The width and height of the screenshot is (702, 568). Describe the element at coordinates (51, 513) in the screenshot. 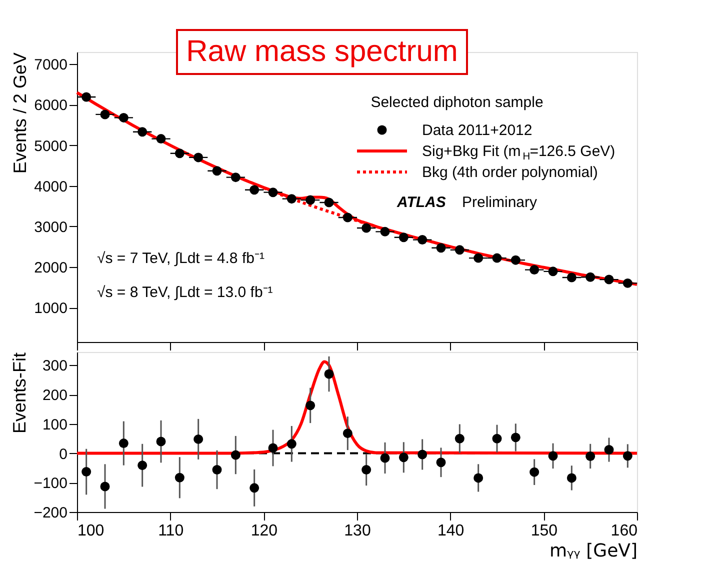

I see `y-tick-label: −200` at that location.